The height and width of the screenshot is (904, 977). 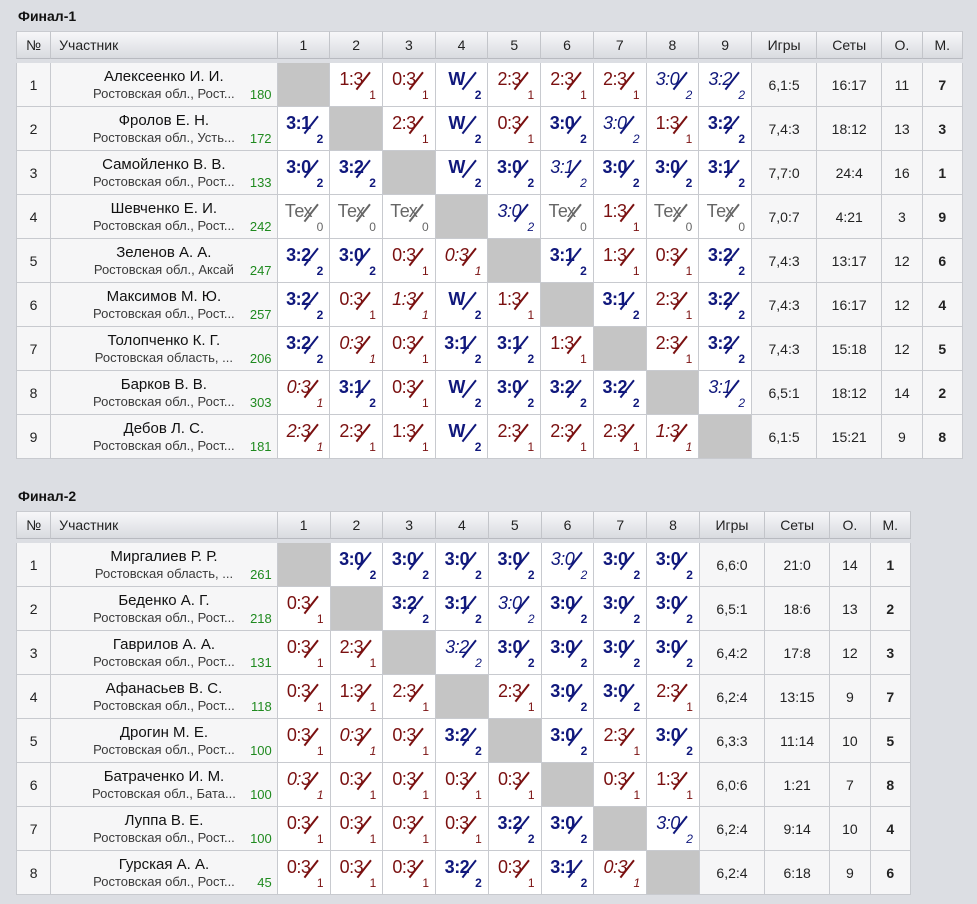 What do you see at coordinates (164, 261) in the screenshot?
I see `participant-cell: Зеленов А. А. Ростовская обл., Аксай 247` at bounding box center [164, 261].